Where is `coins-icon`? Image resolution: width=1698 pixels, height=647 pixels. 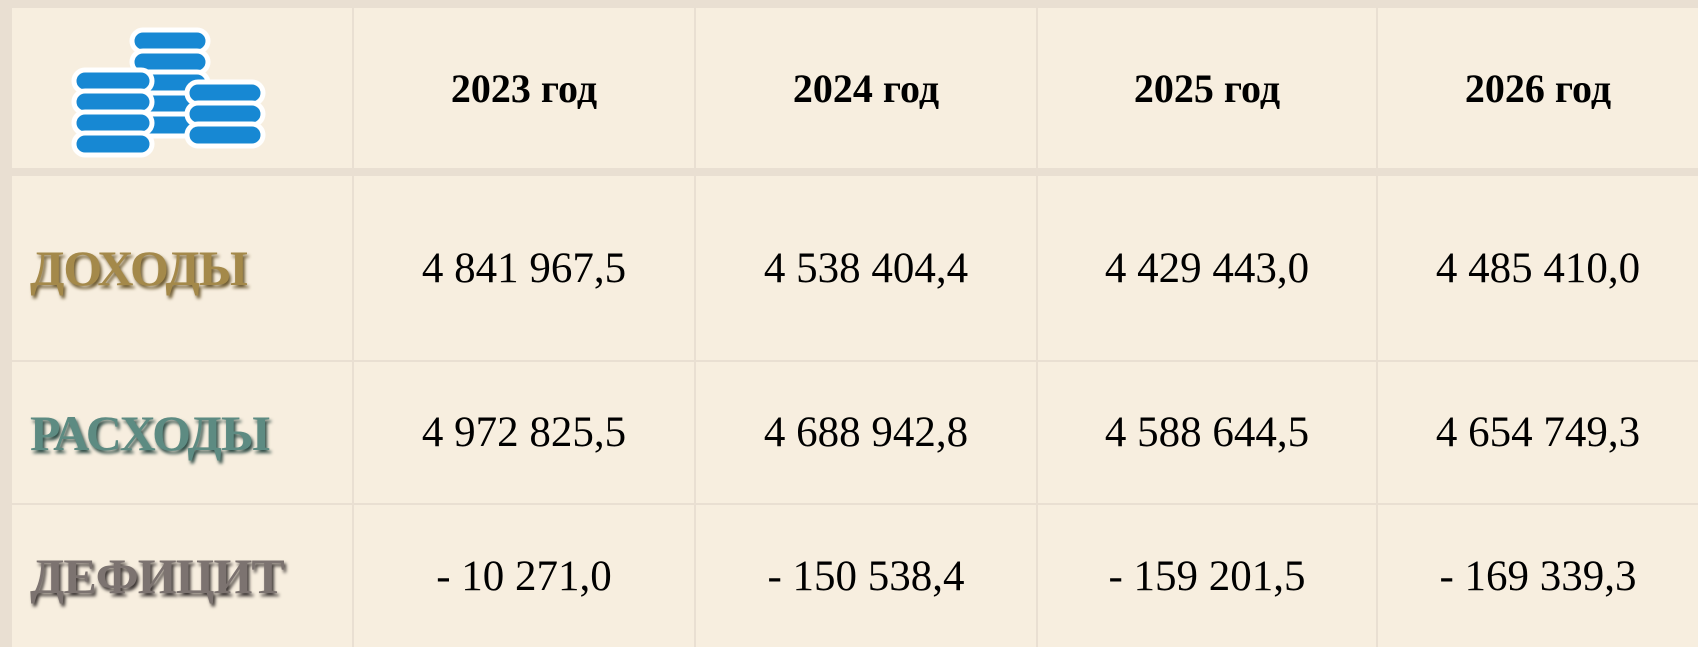 coins-icon is located at coordinates (168, 92).